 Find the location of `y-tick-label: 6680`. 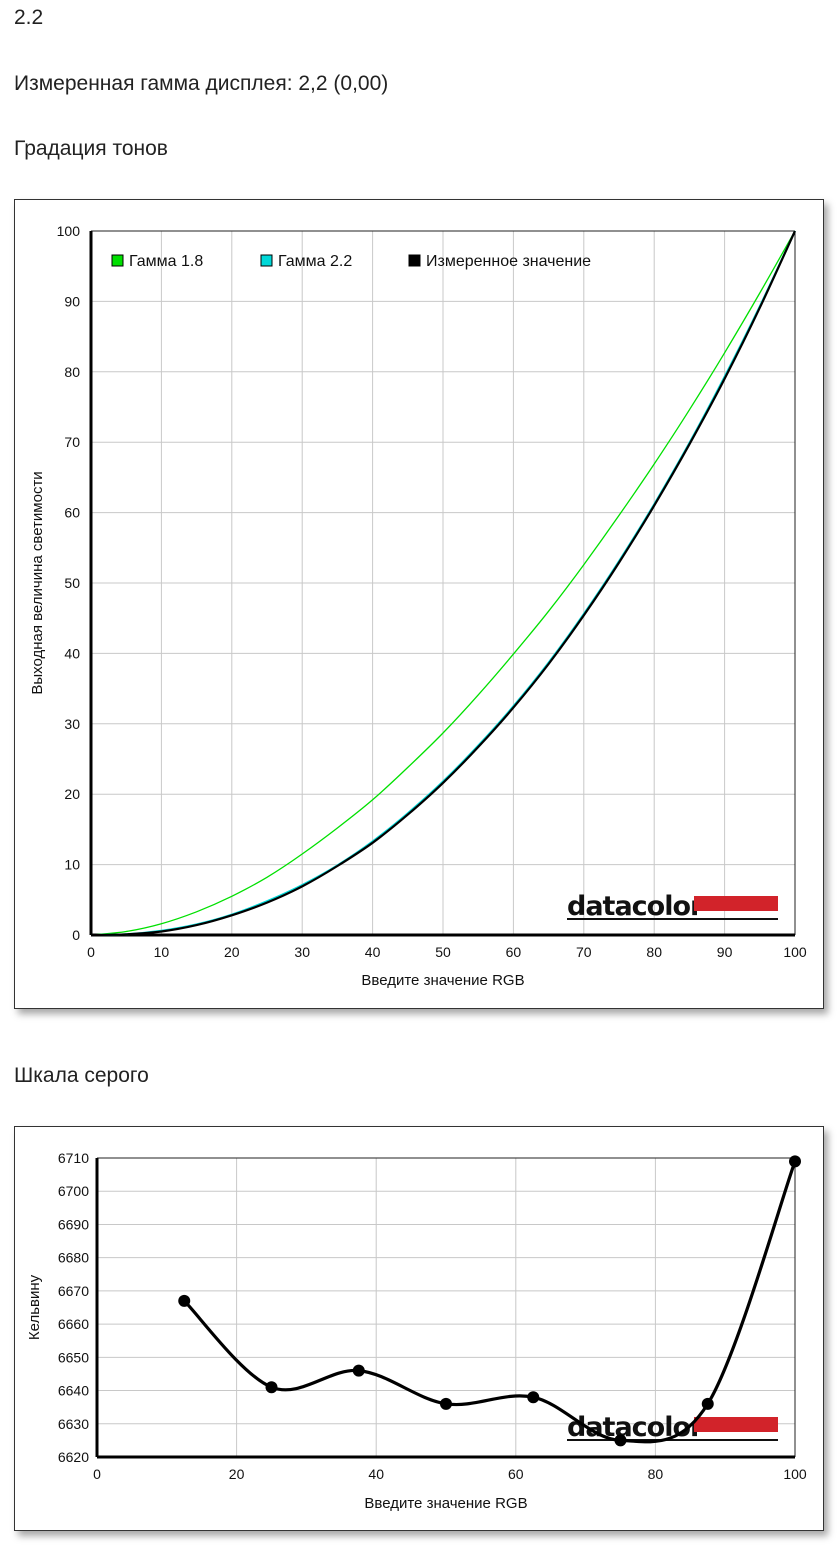

y-tick-label: 6680 is located at coordinates (73, 1258).